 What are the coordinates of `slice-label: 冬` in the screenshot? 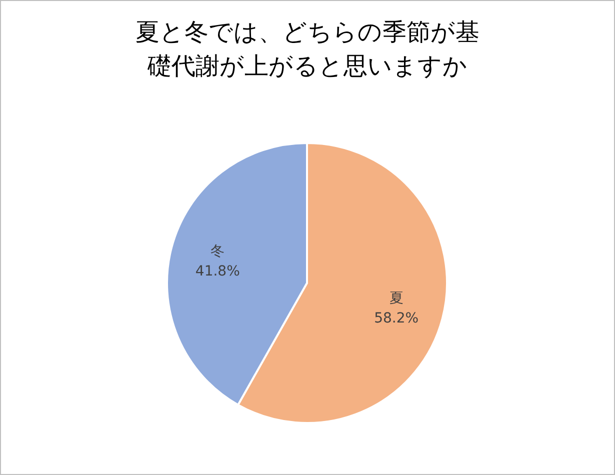 It's located at (217, 251).